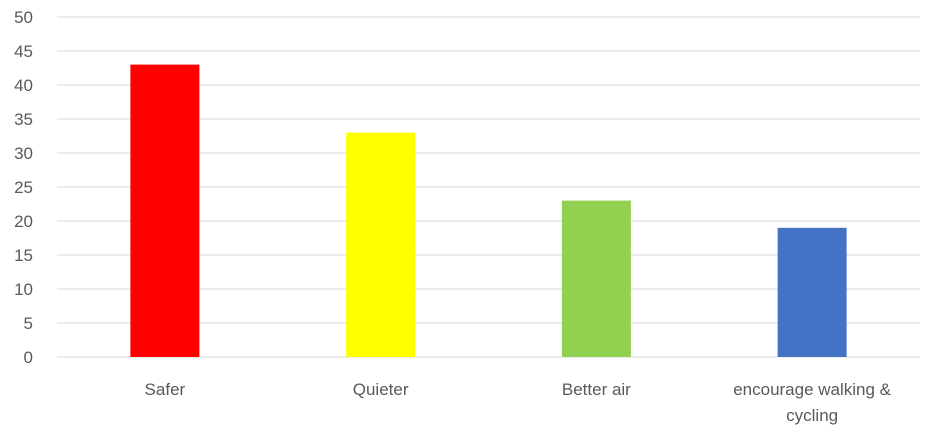 The height and width of the screenshot is (432, 925). Describe the element at coordinates (165, 389) in the screenshot. I see `x-category-label: Safer` at that location.